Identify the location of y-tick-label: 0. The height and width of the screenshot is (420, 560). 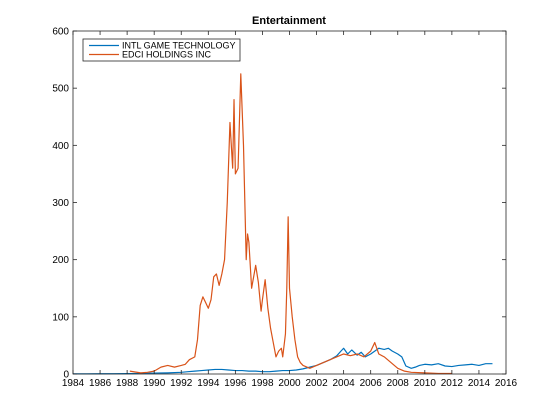
(66, 375).